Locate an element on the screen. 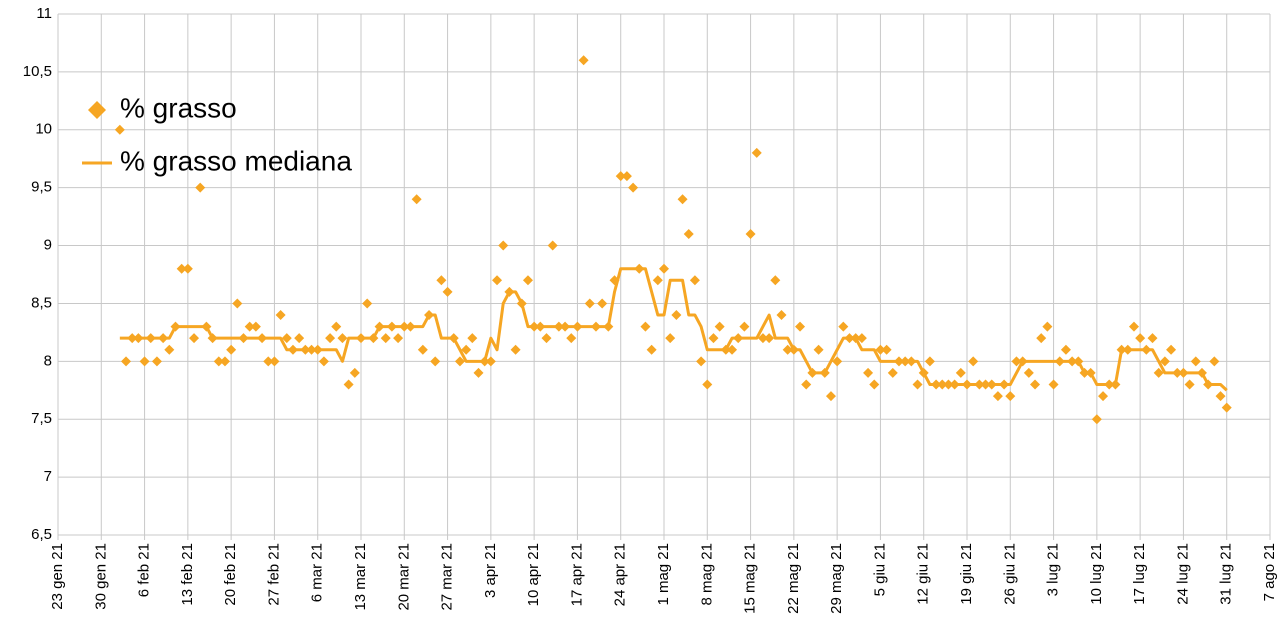 Image resolution: width=1282 pixels, height=634 pixels. x-tick-label: 26 giu 21 is located at coordinates (1009, 574).